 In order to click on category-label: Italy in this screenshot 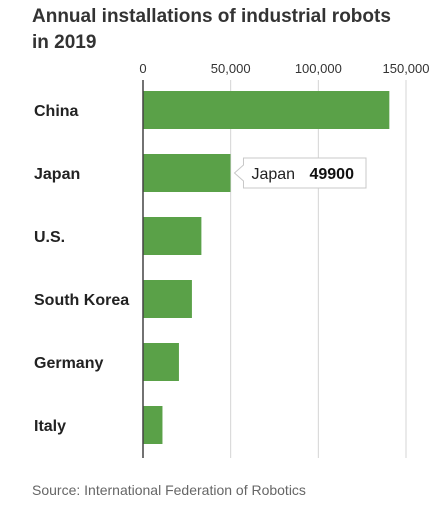, I will do `click(50, 426)`.